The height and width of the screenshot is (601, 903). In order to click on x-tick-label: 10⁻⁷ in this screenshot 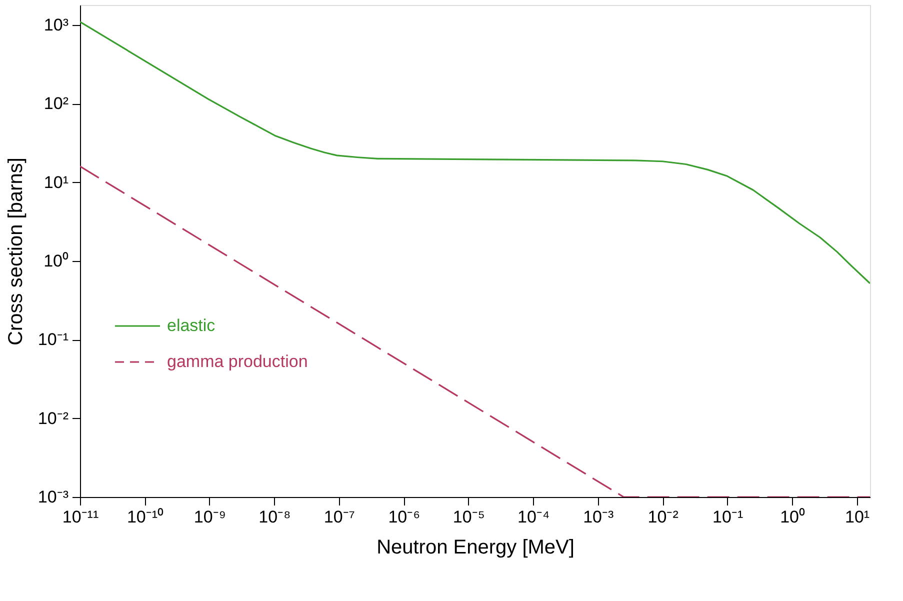, I will do `click(339, 517)`.